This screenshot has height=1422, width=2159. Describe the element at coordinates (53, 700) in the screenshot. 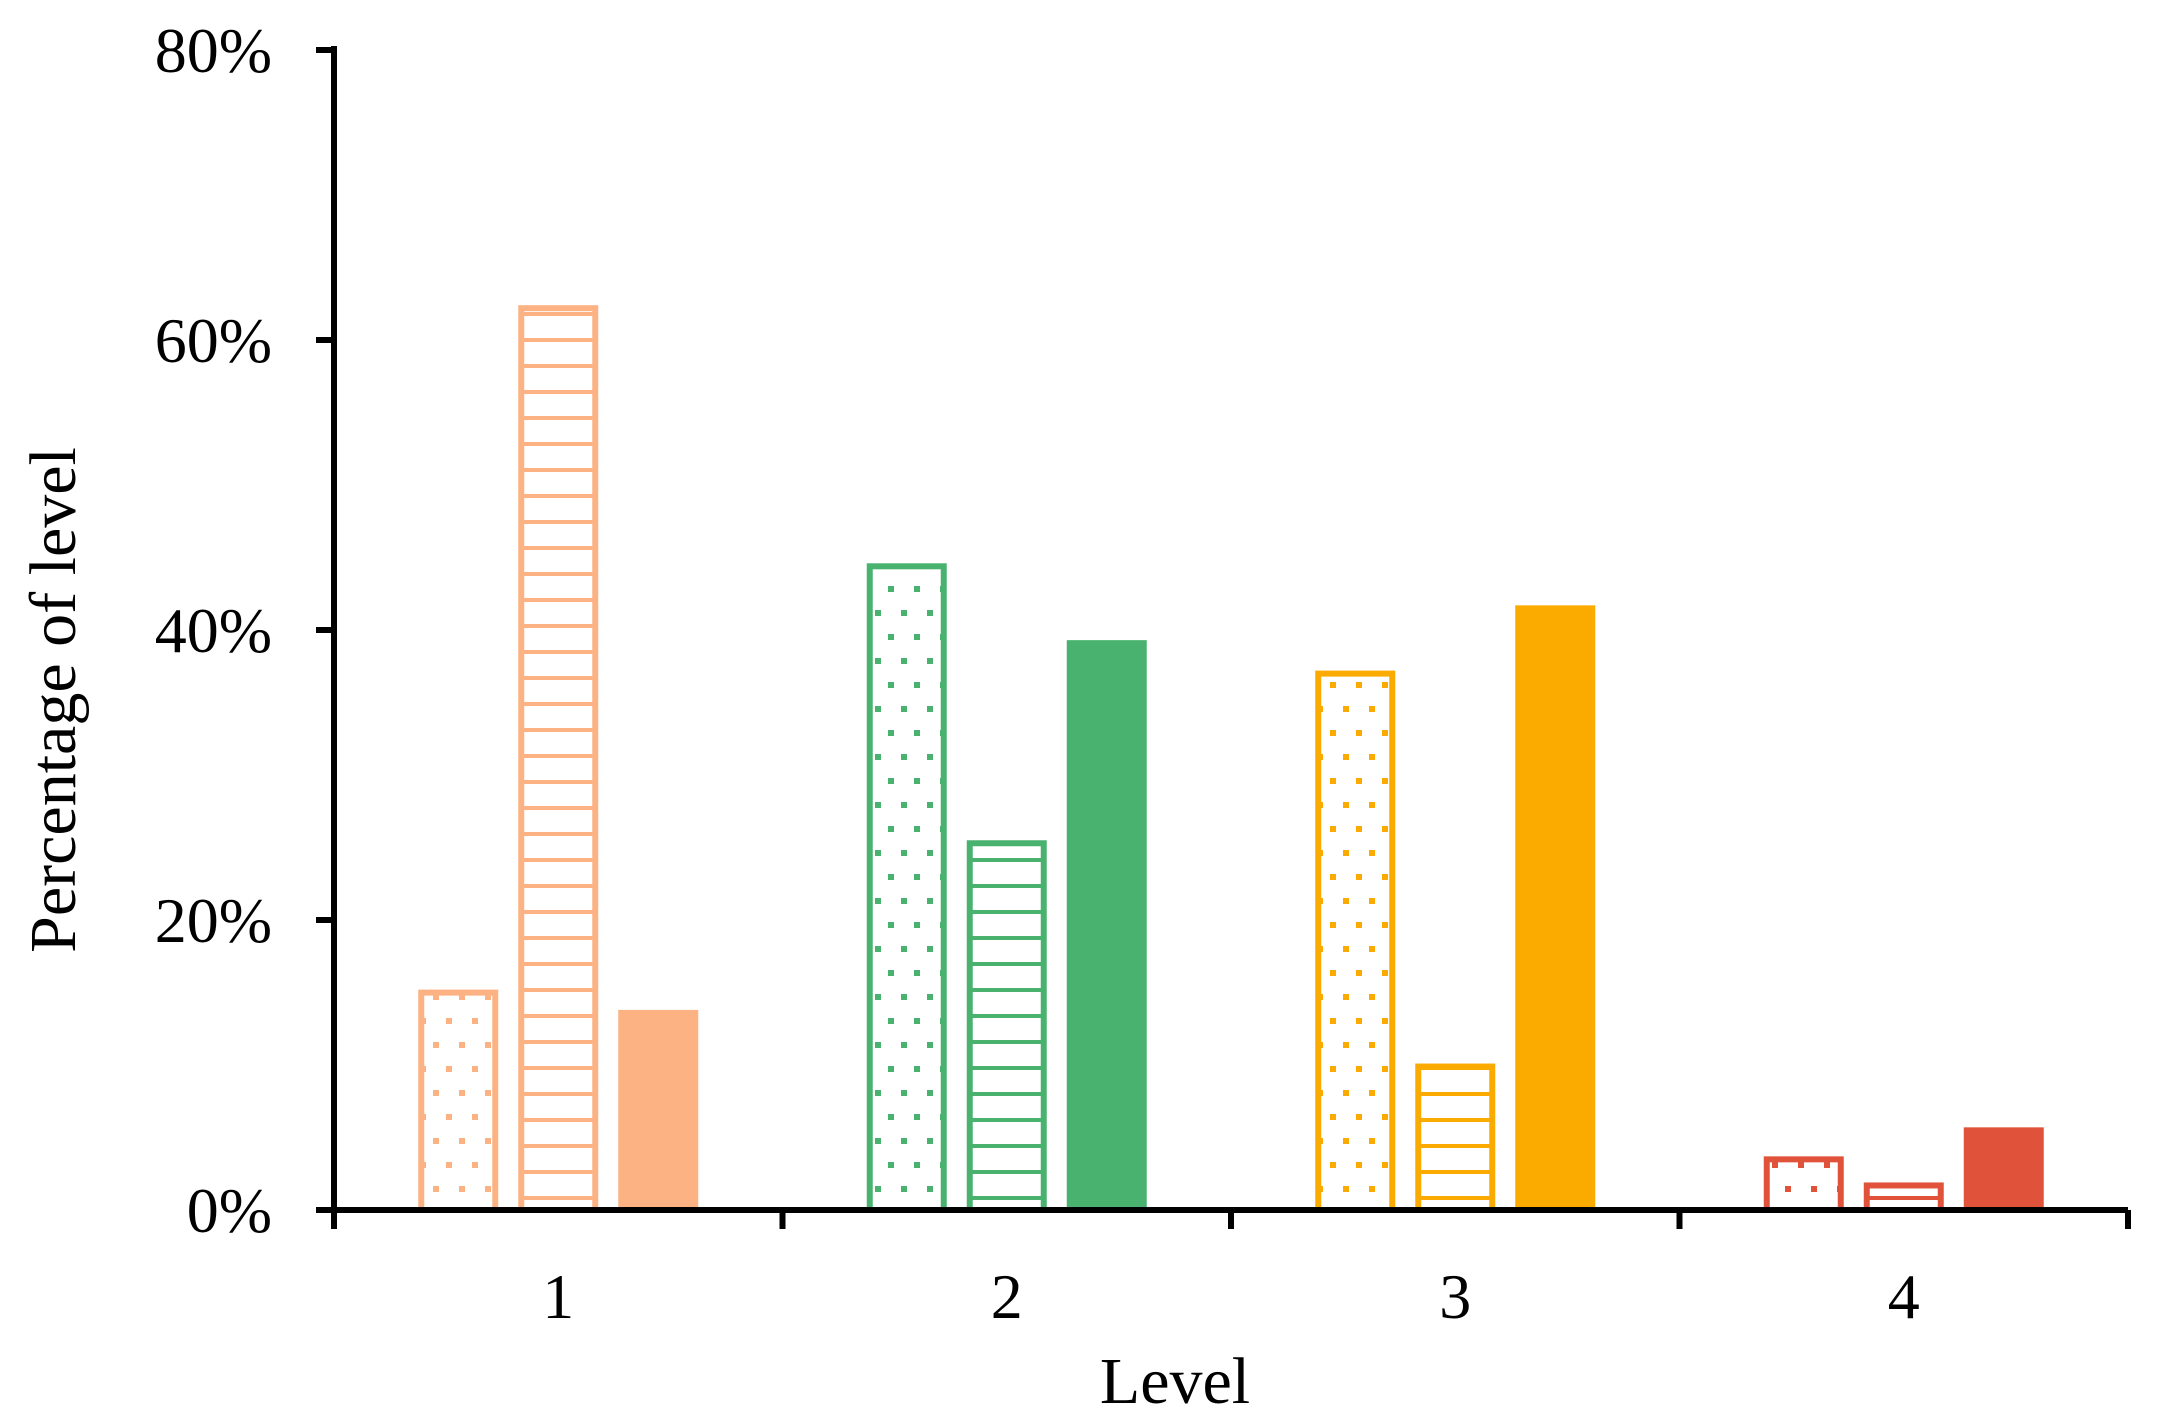

I see `y-axis-title: Percentage of level` at that location.